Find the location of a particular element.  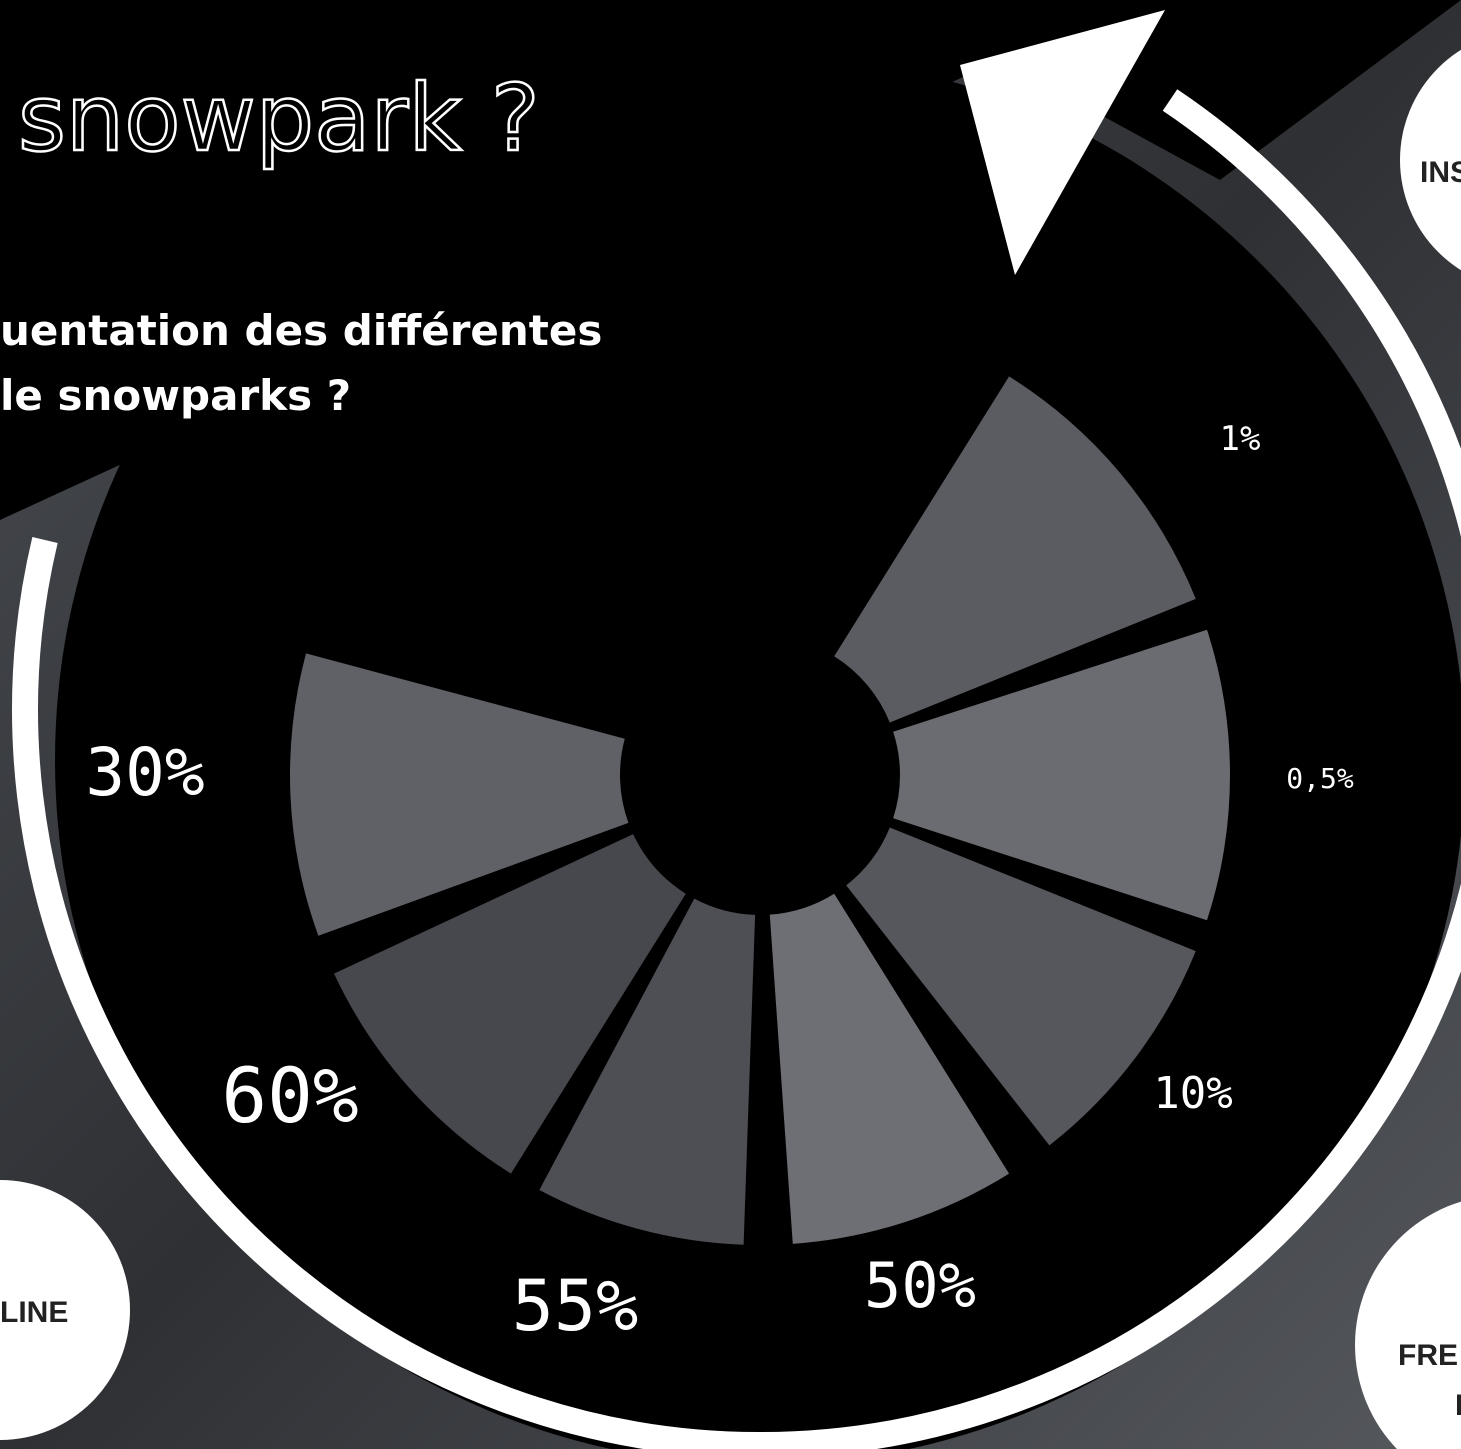

badge-label: FRE is located at coordinates (1428, 1355).